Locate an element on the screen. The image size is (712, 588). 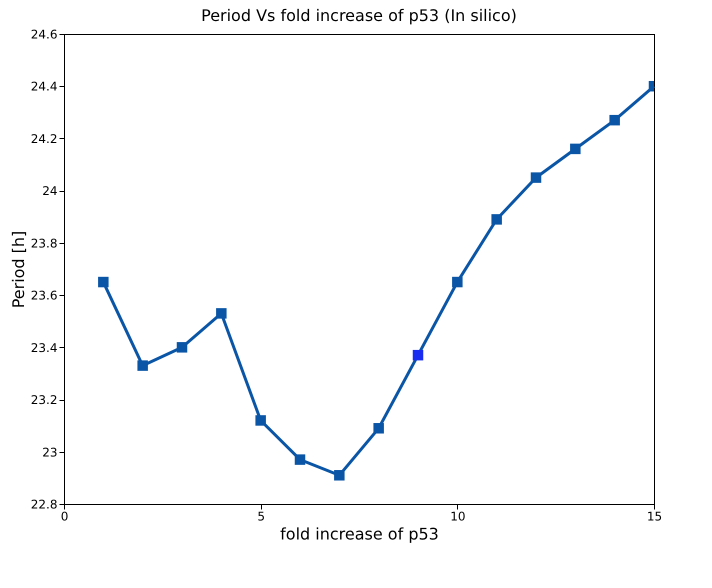
y-tick-label: 23.4 is located at coordinates (44, 347).